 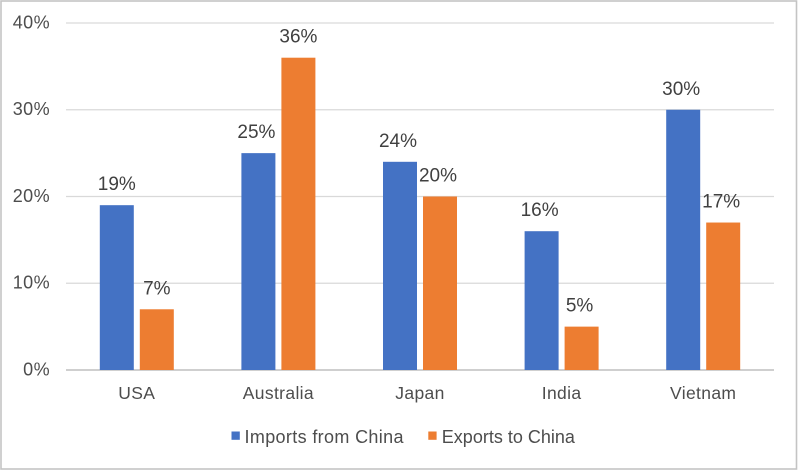 I want to click on svg-text: 24%, so click(x=398, y=141).